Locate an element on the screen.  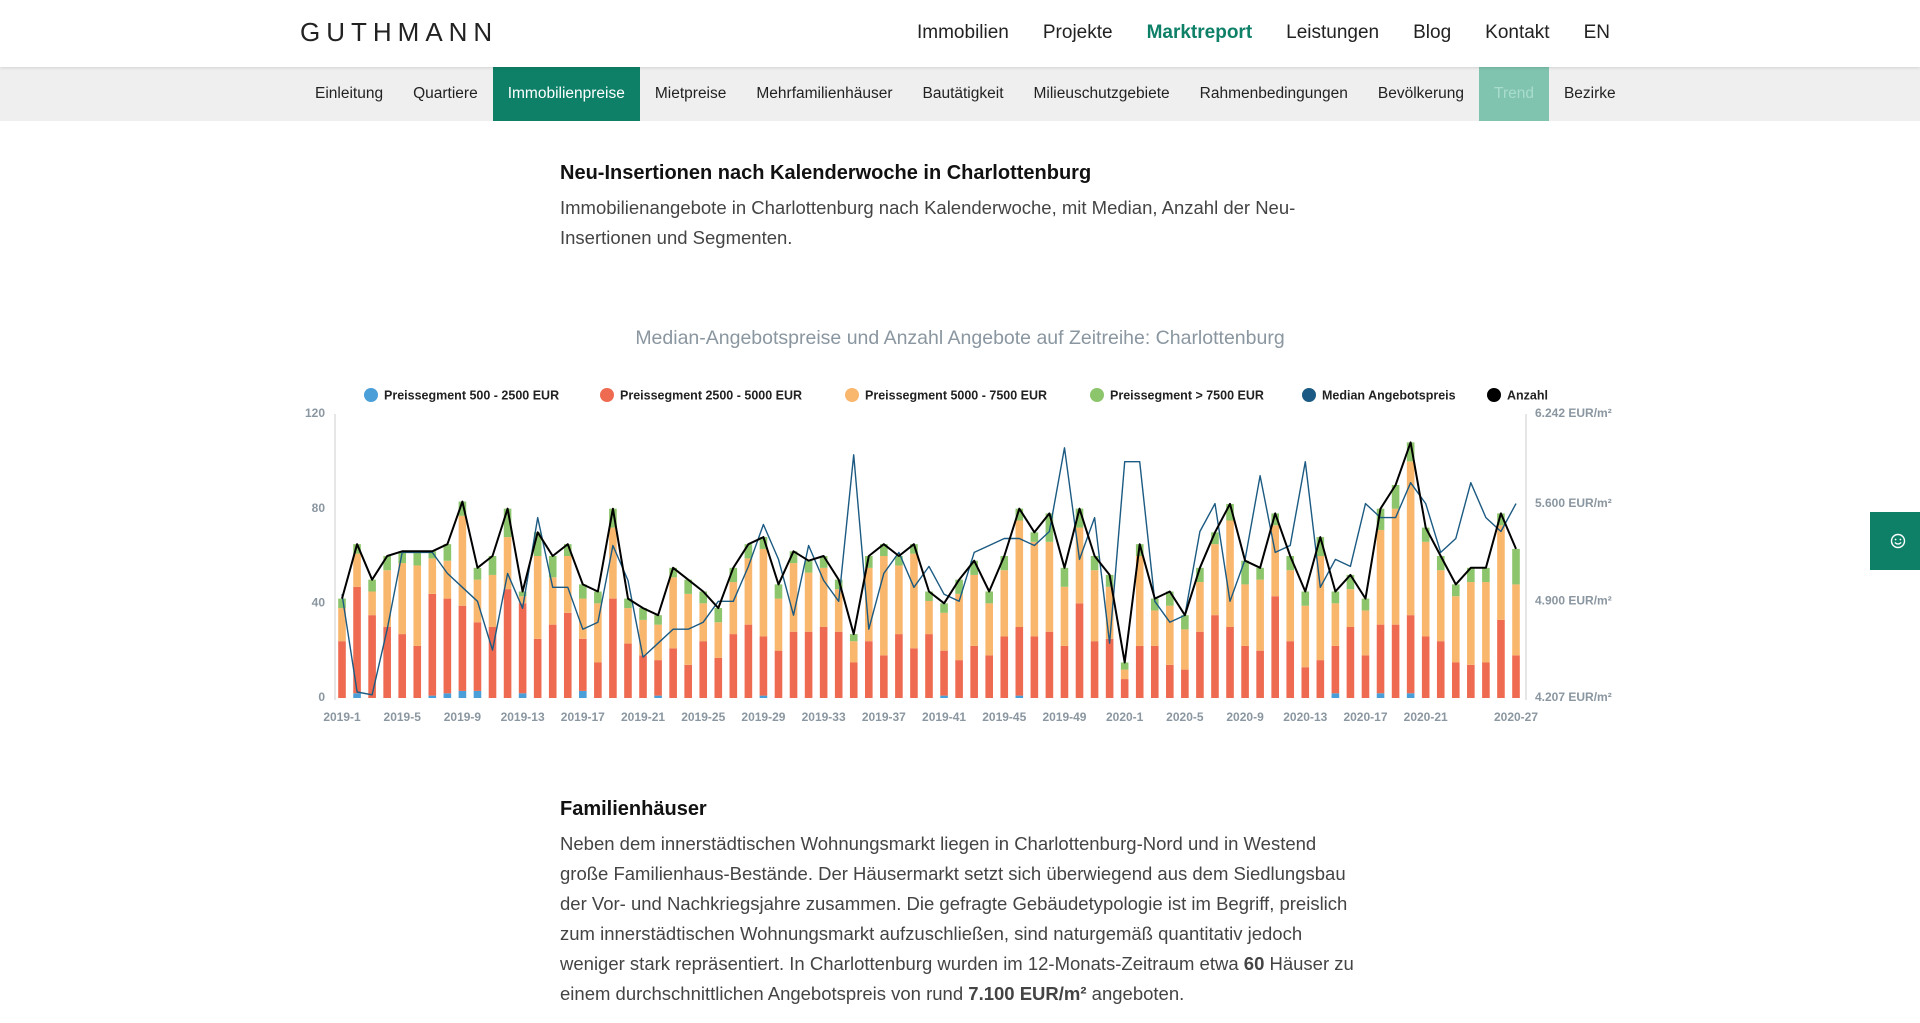
nav-link: Marktreport is located at coordinates (1199, 32).